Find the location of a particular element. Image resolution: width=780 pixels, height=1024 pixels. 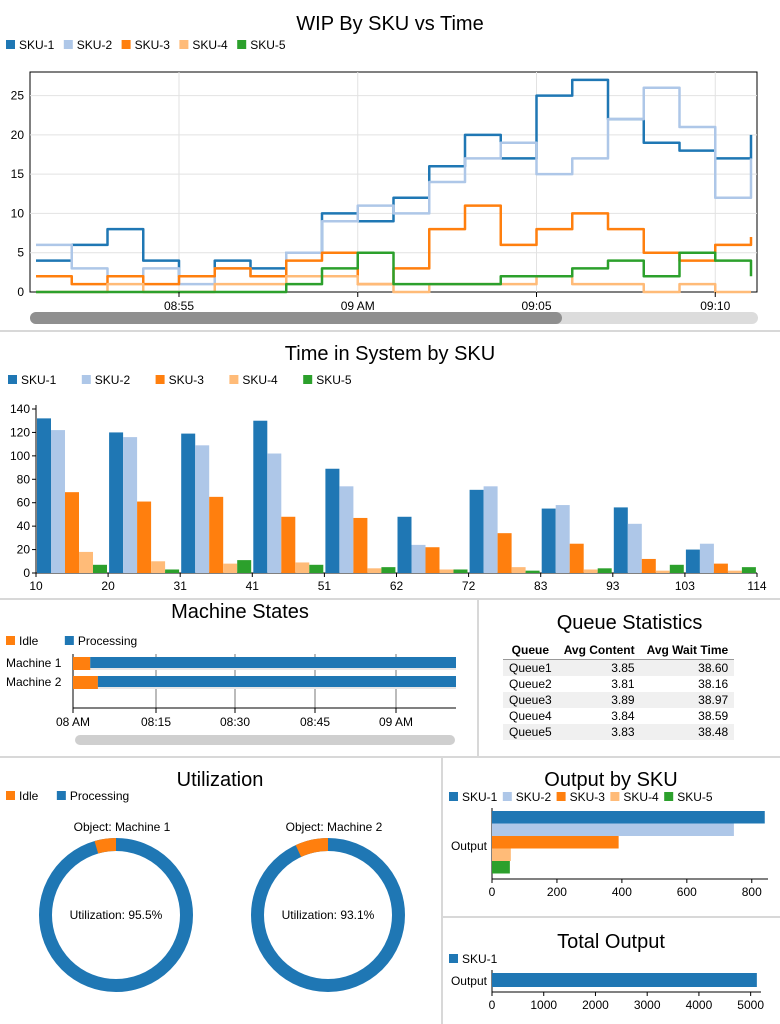

panel-title: Queue Statistics is located at coordinates (629, 623).